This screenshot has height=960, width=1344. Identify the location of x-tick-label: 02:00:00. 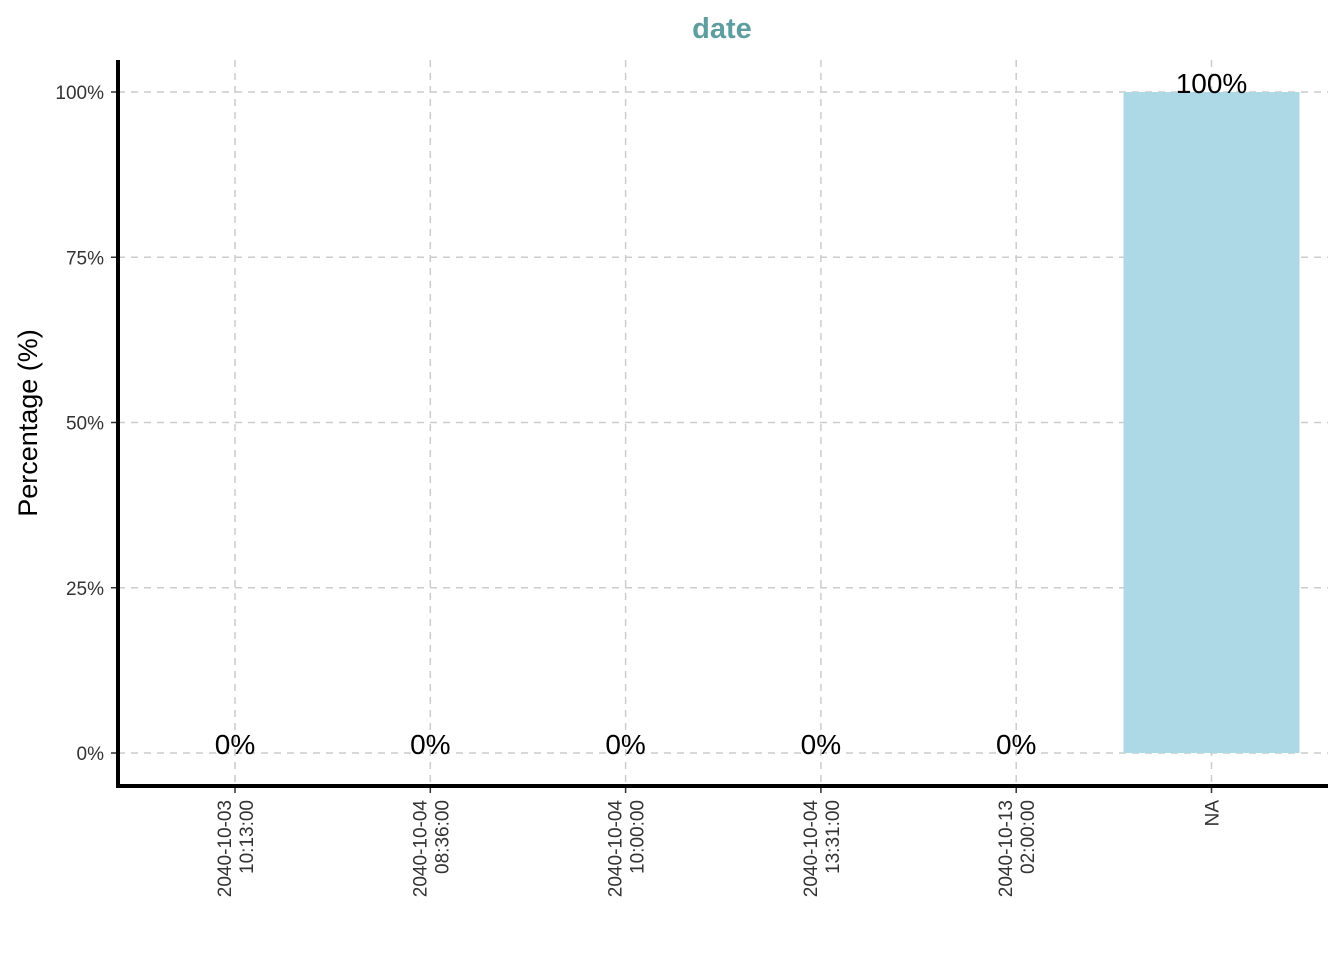
(1028, 837).